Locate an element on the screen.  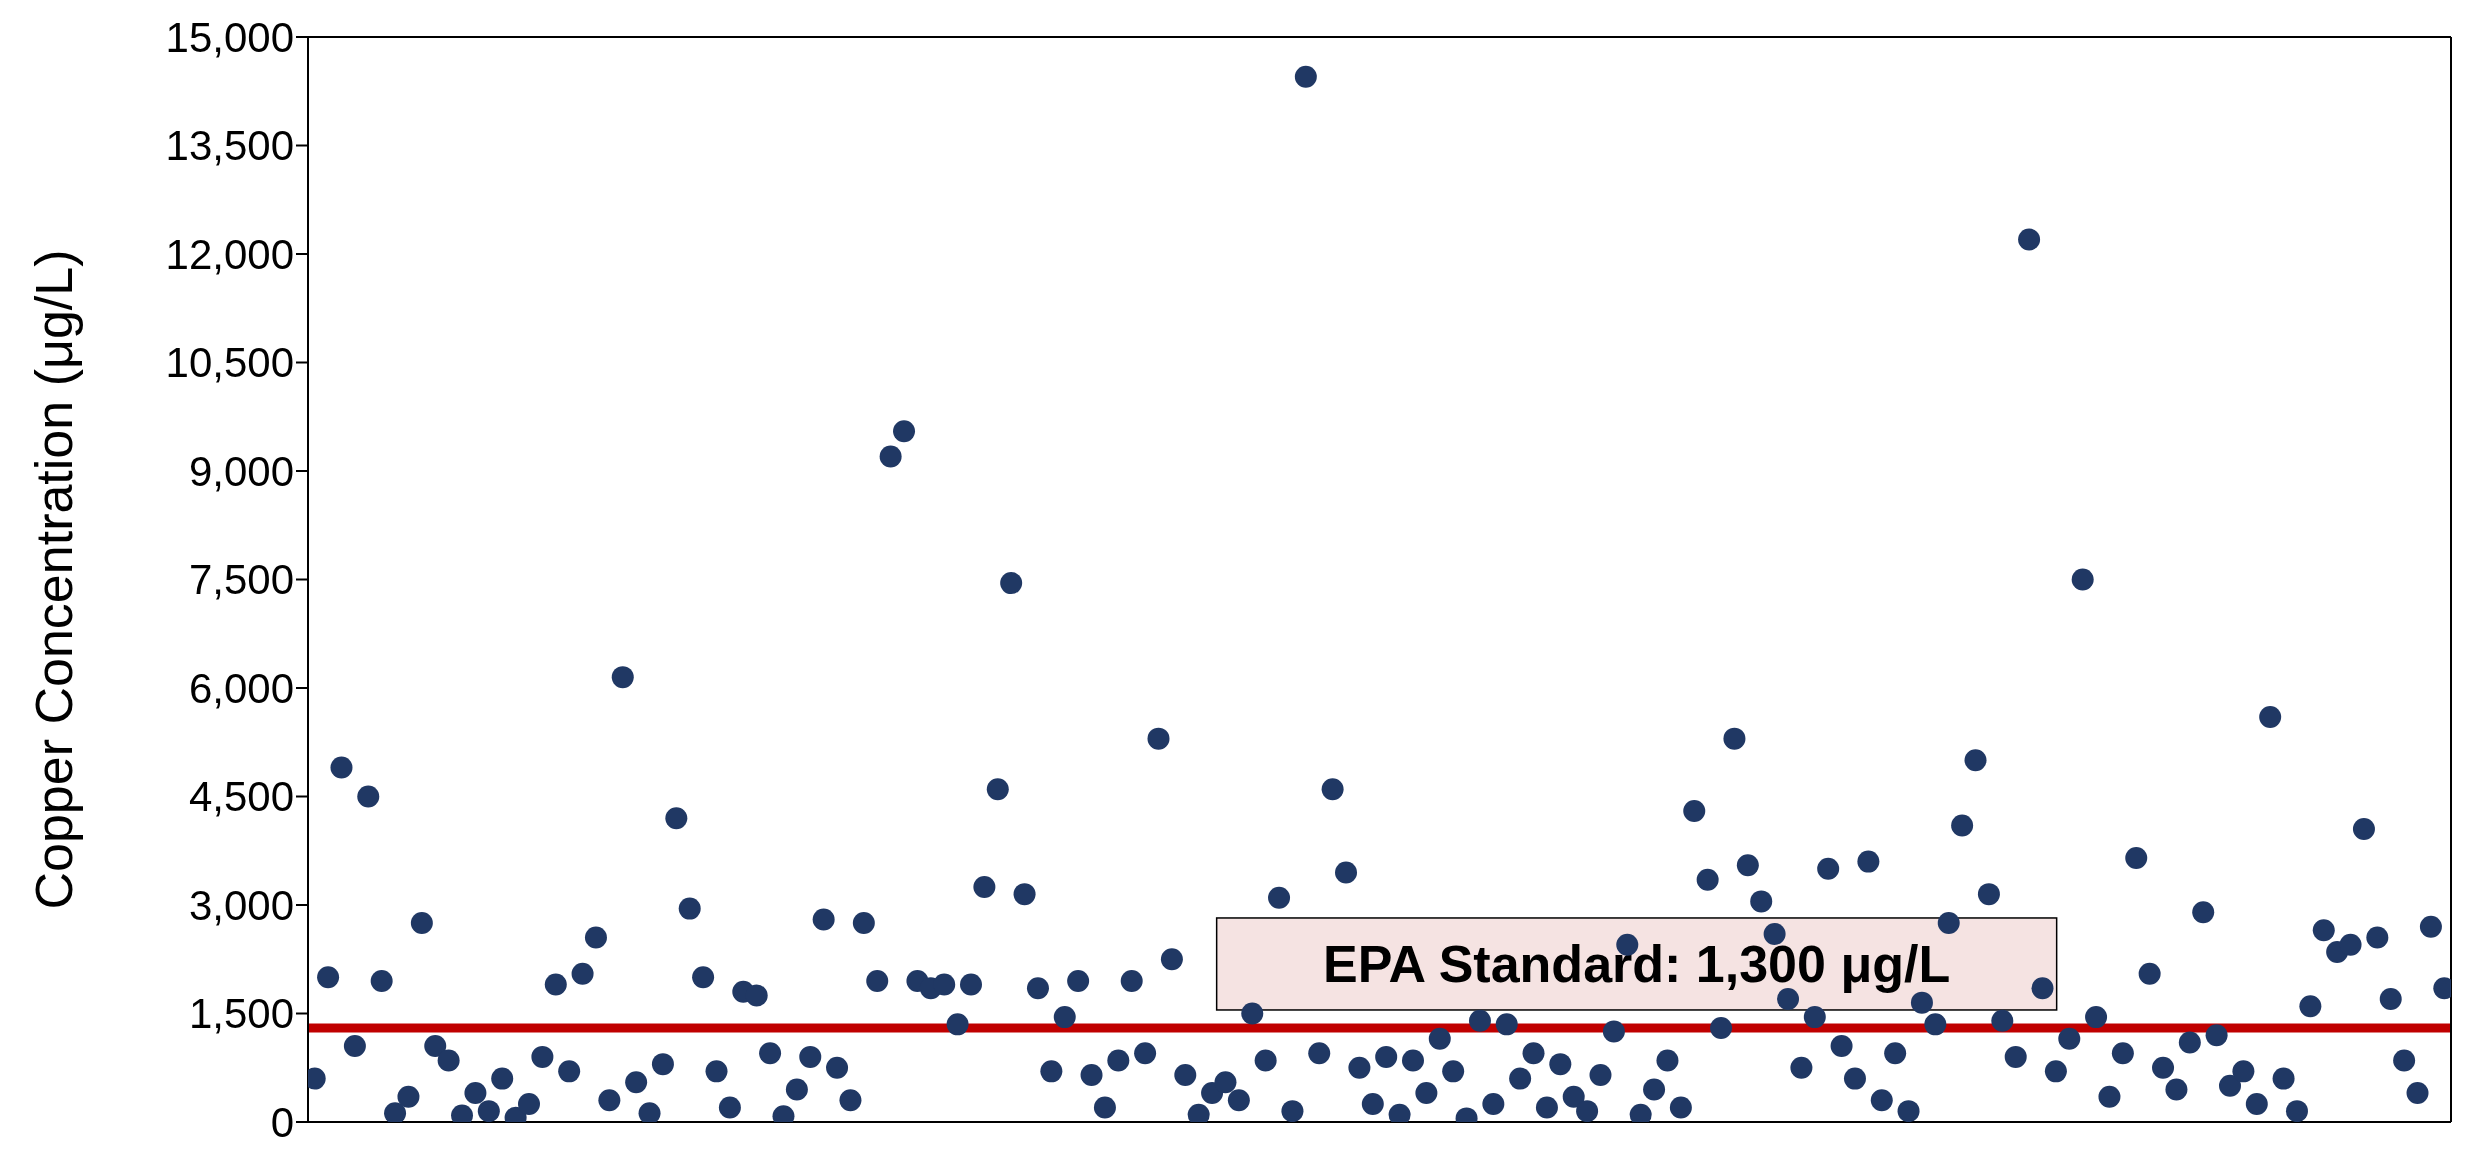
y-tick-label: 9,000 is located at coordinates (241, 471).